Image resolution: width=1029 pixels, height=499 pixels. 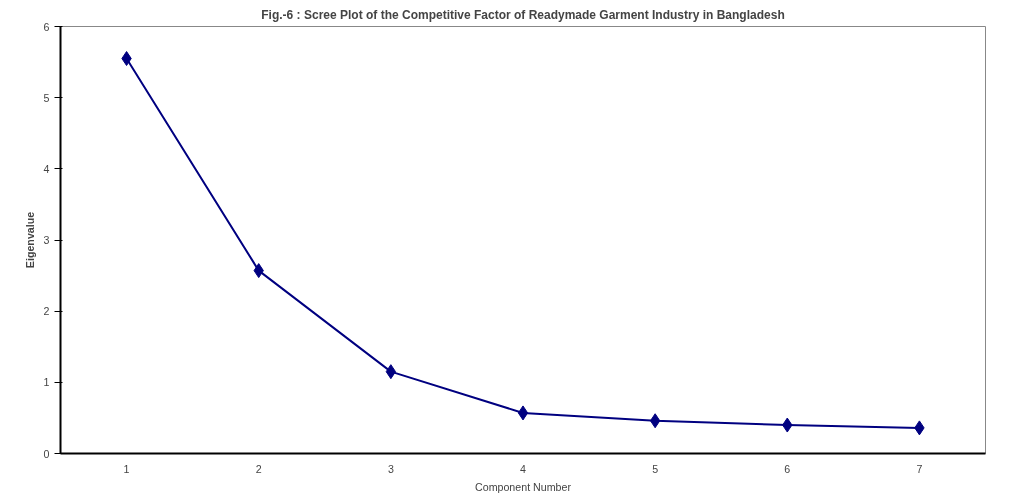 What do you see at coordinates (46, 26) in the screenshot?
I see `y-tick-label: 6` at bounding box center [46, 26].